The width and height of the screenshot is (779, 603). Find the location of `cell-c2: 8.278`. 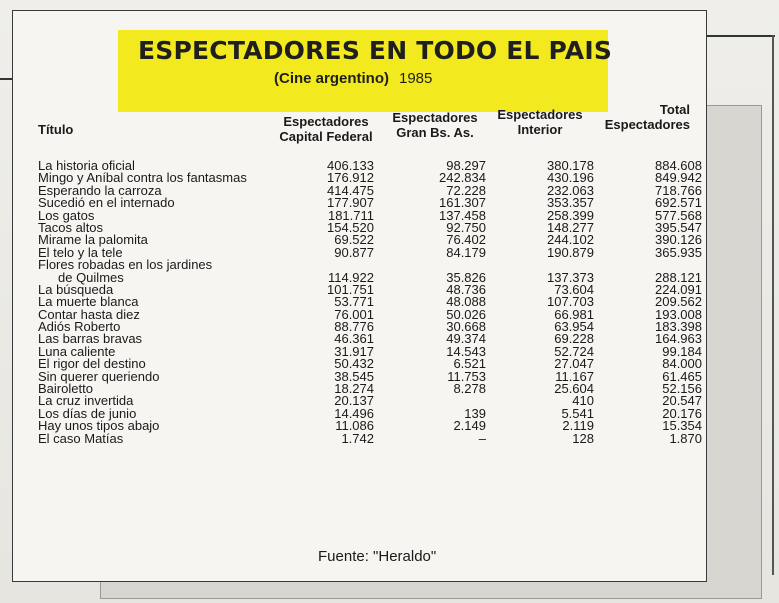

cell-c2: 8.278 is located at coordinates (469, 389).